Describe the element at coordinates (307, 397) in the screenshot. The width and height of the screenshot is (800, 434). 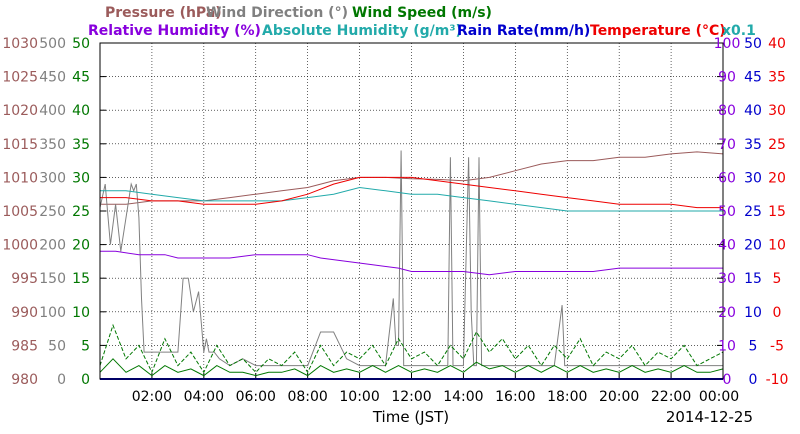
I see `x-tick-label: 08:00` at that location.